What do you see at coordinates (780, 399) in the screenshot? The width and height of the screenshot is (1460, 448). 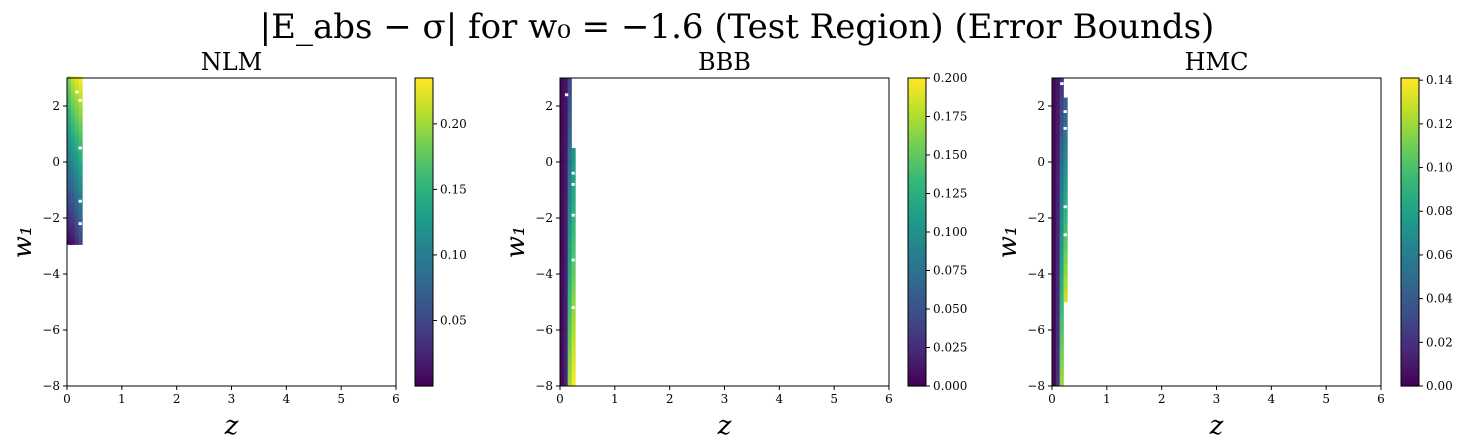 I see `x-tick-label: 4` at bounding box center [780, 399].